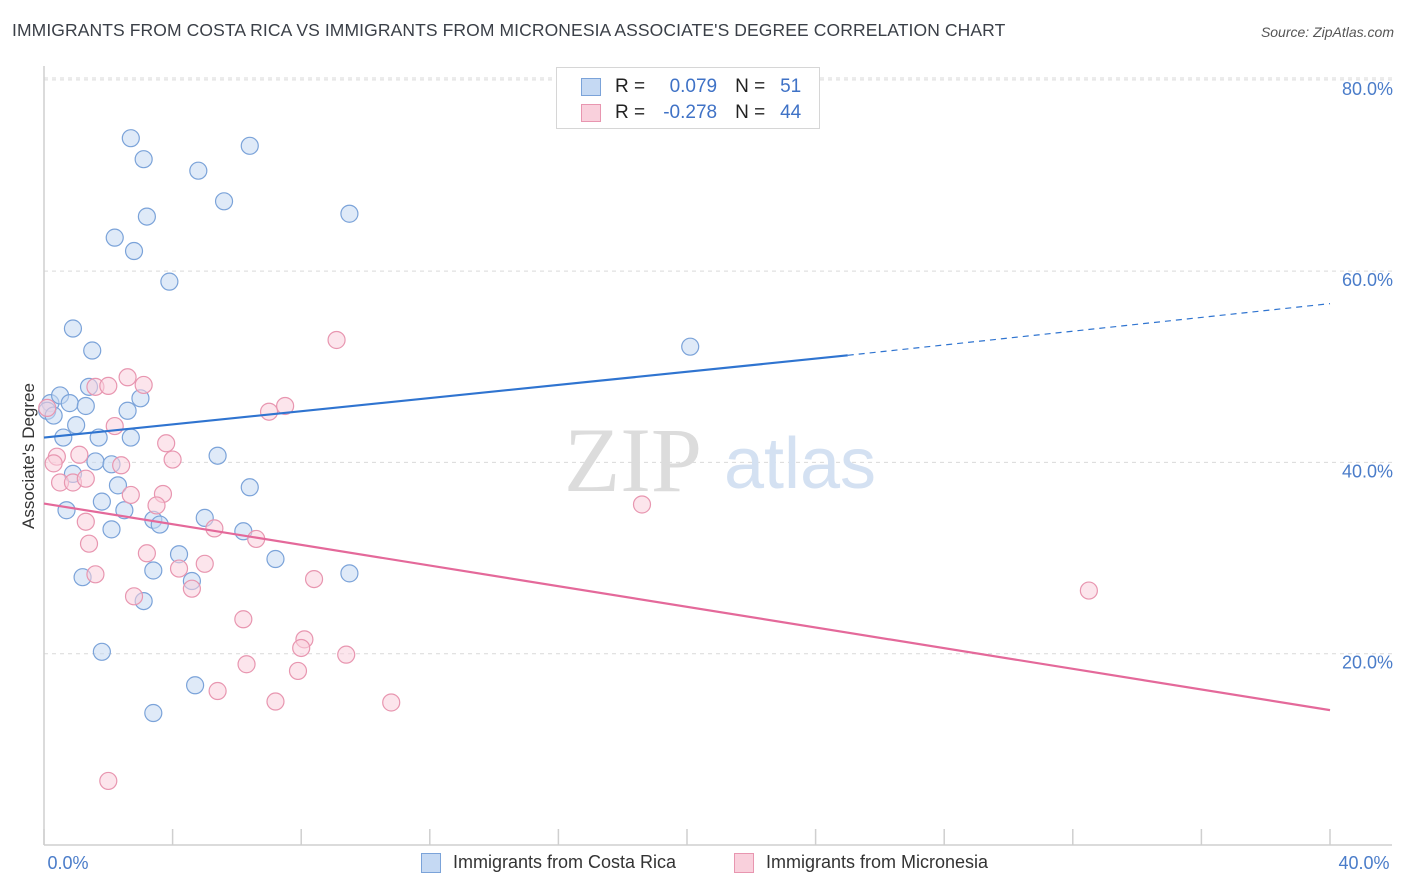 This screenshot has height=892, width=1406. What do you see at coordinates (565, 862) in the screenshot?
I see `legend-label-costa-rica: Immigrants from Costa Rica` at bounding box center [565, 862].